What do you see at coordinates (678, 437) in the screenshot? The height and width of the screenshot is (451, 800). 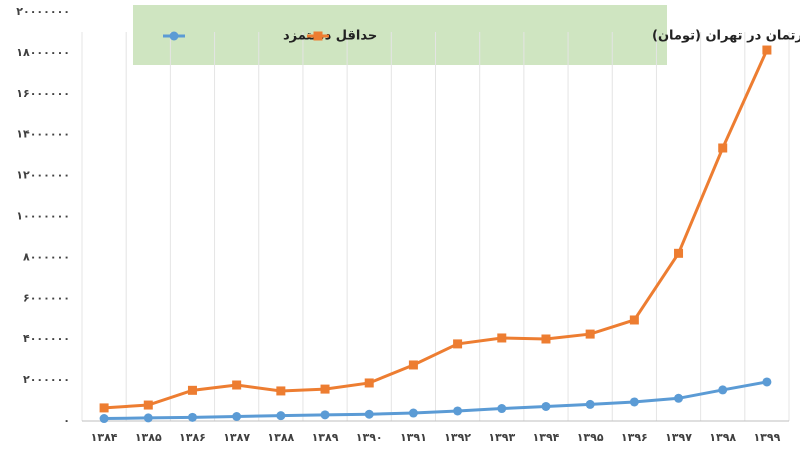 I see `x-tick-label: ۱۳۹۷` at bounding box center [678, 437].